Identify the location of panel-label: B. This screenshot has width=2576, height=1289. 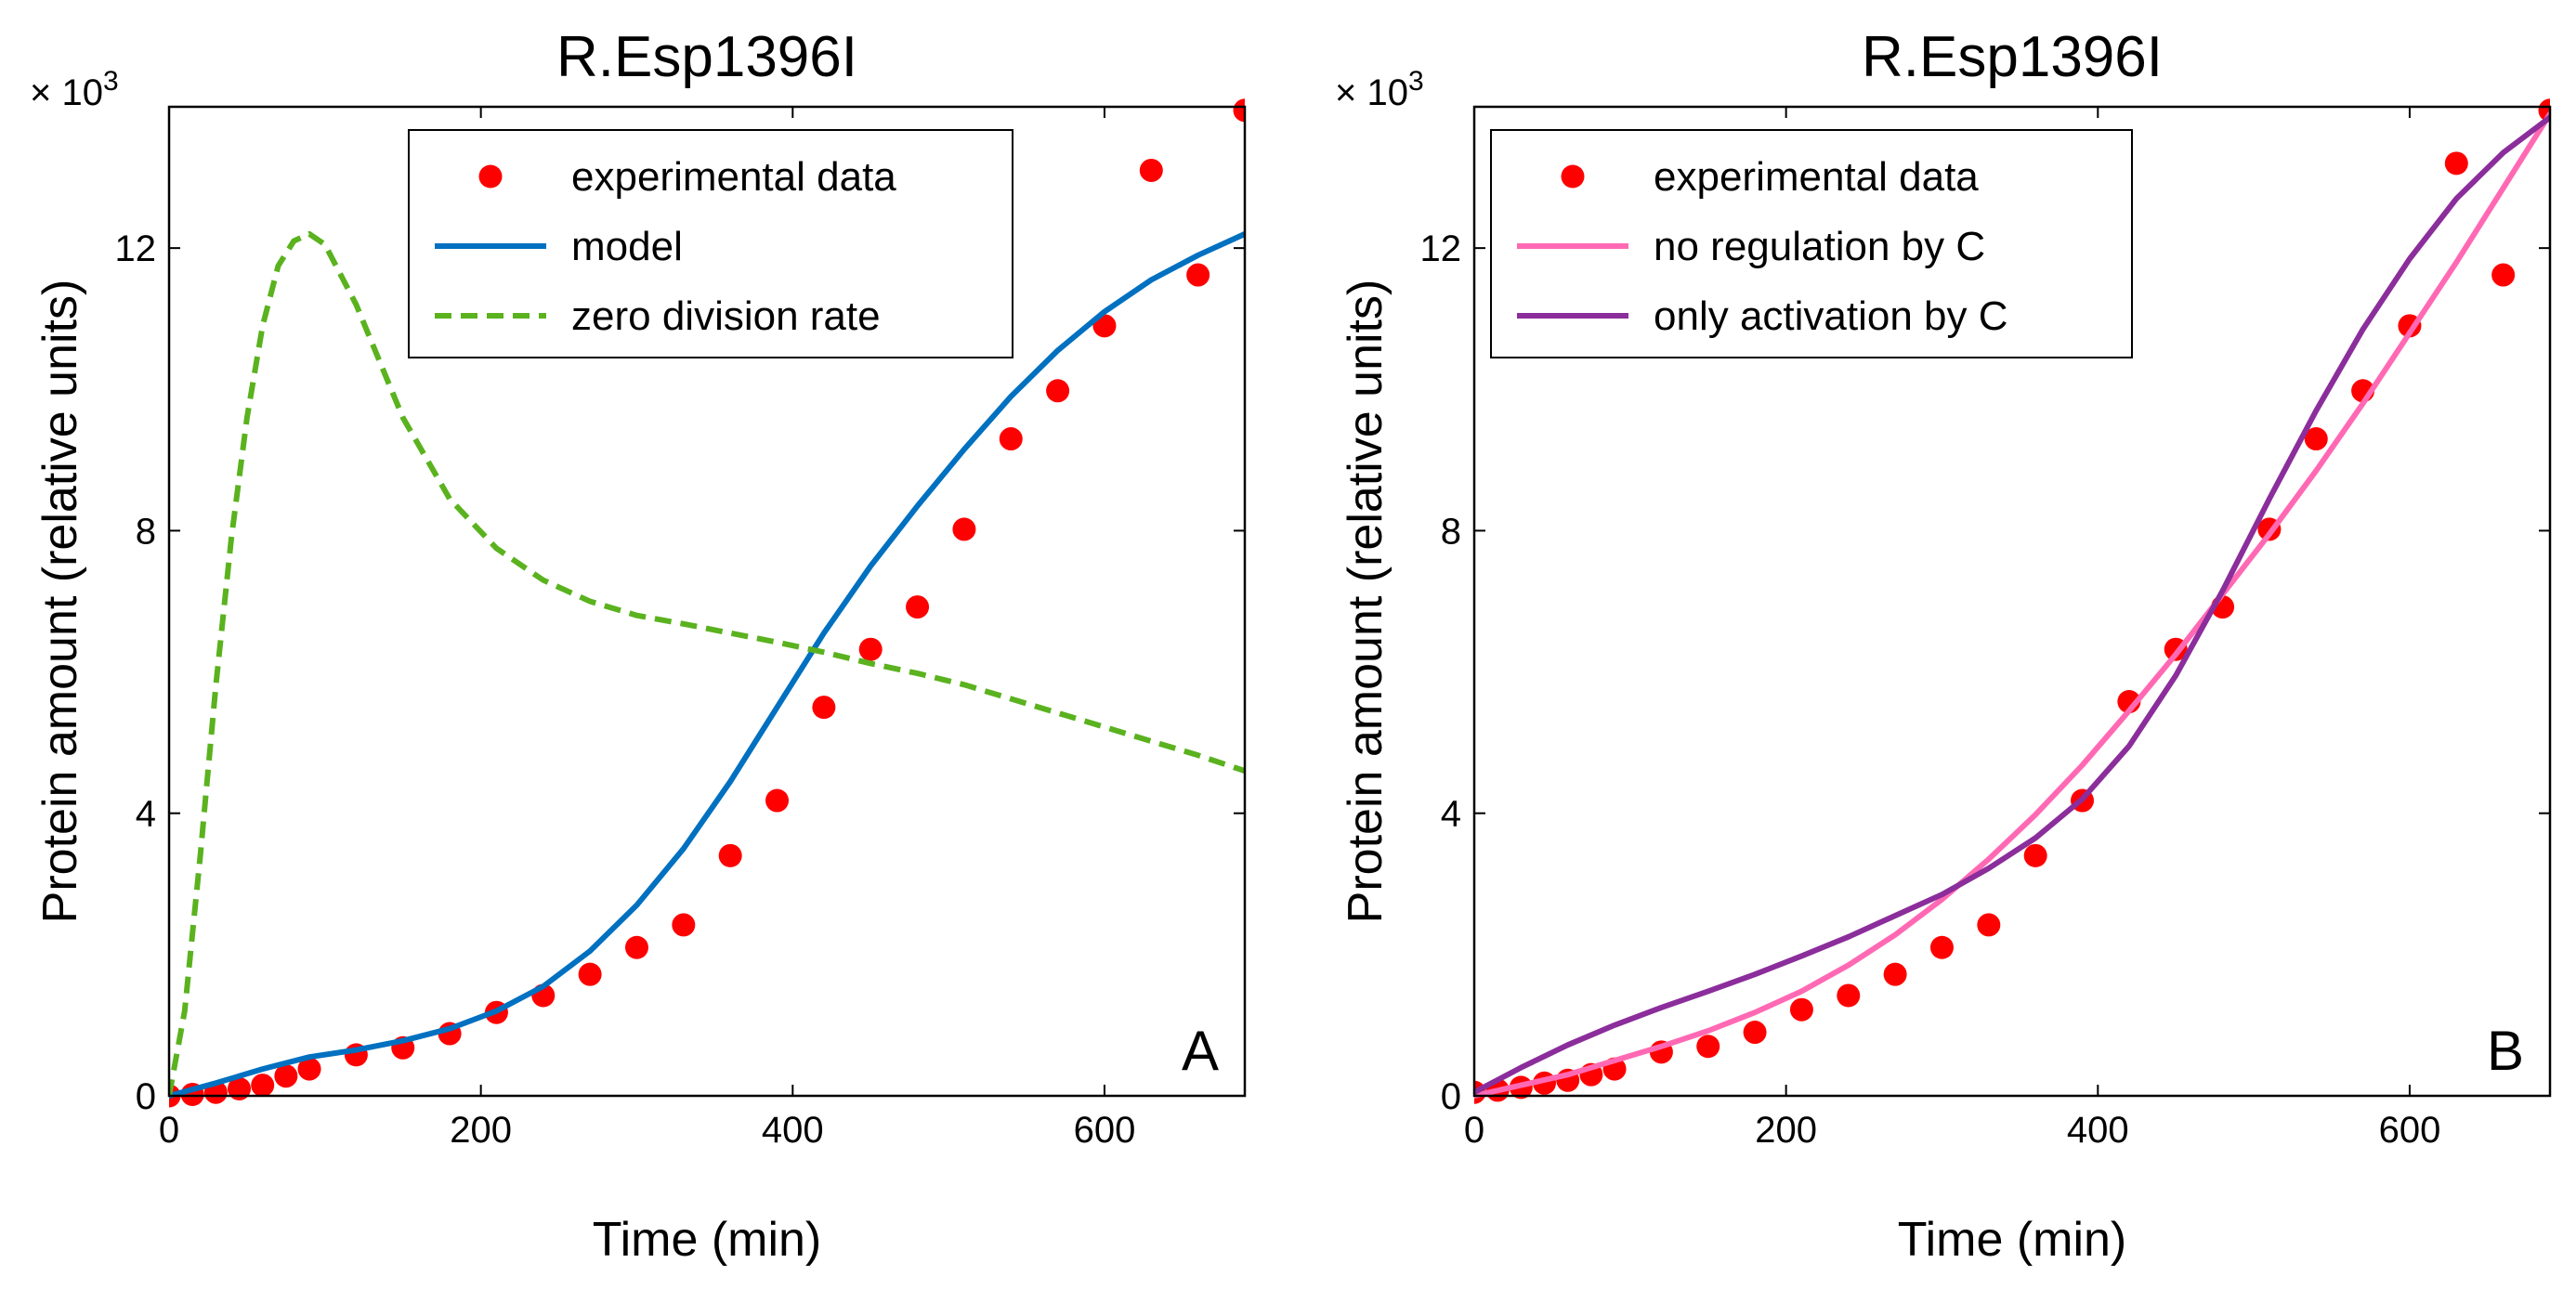
(2505, 1051).